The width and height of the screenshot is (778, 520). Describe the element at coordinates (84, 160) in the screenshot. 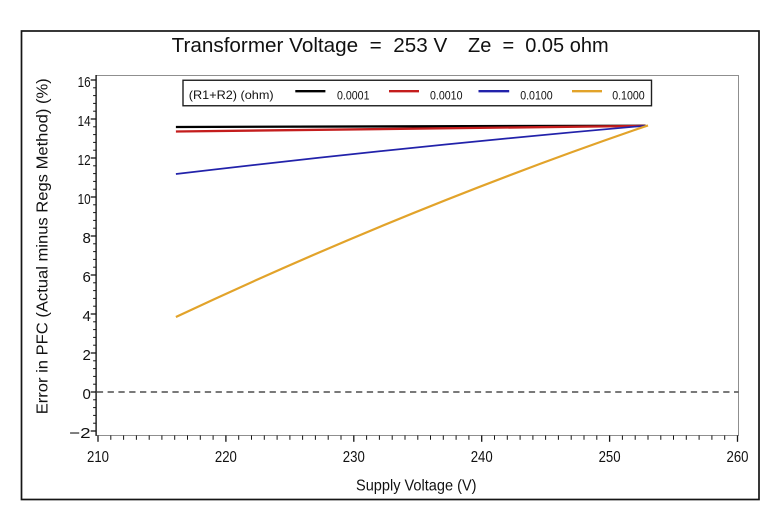

I see `svg-text: 12` at that location.